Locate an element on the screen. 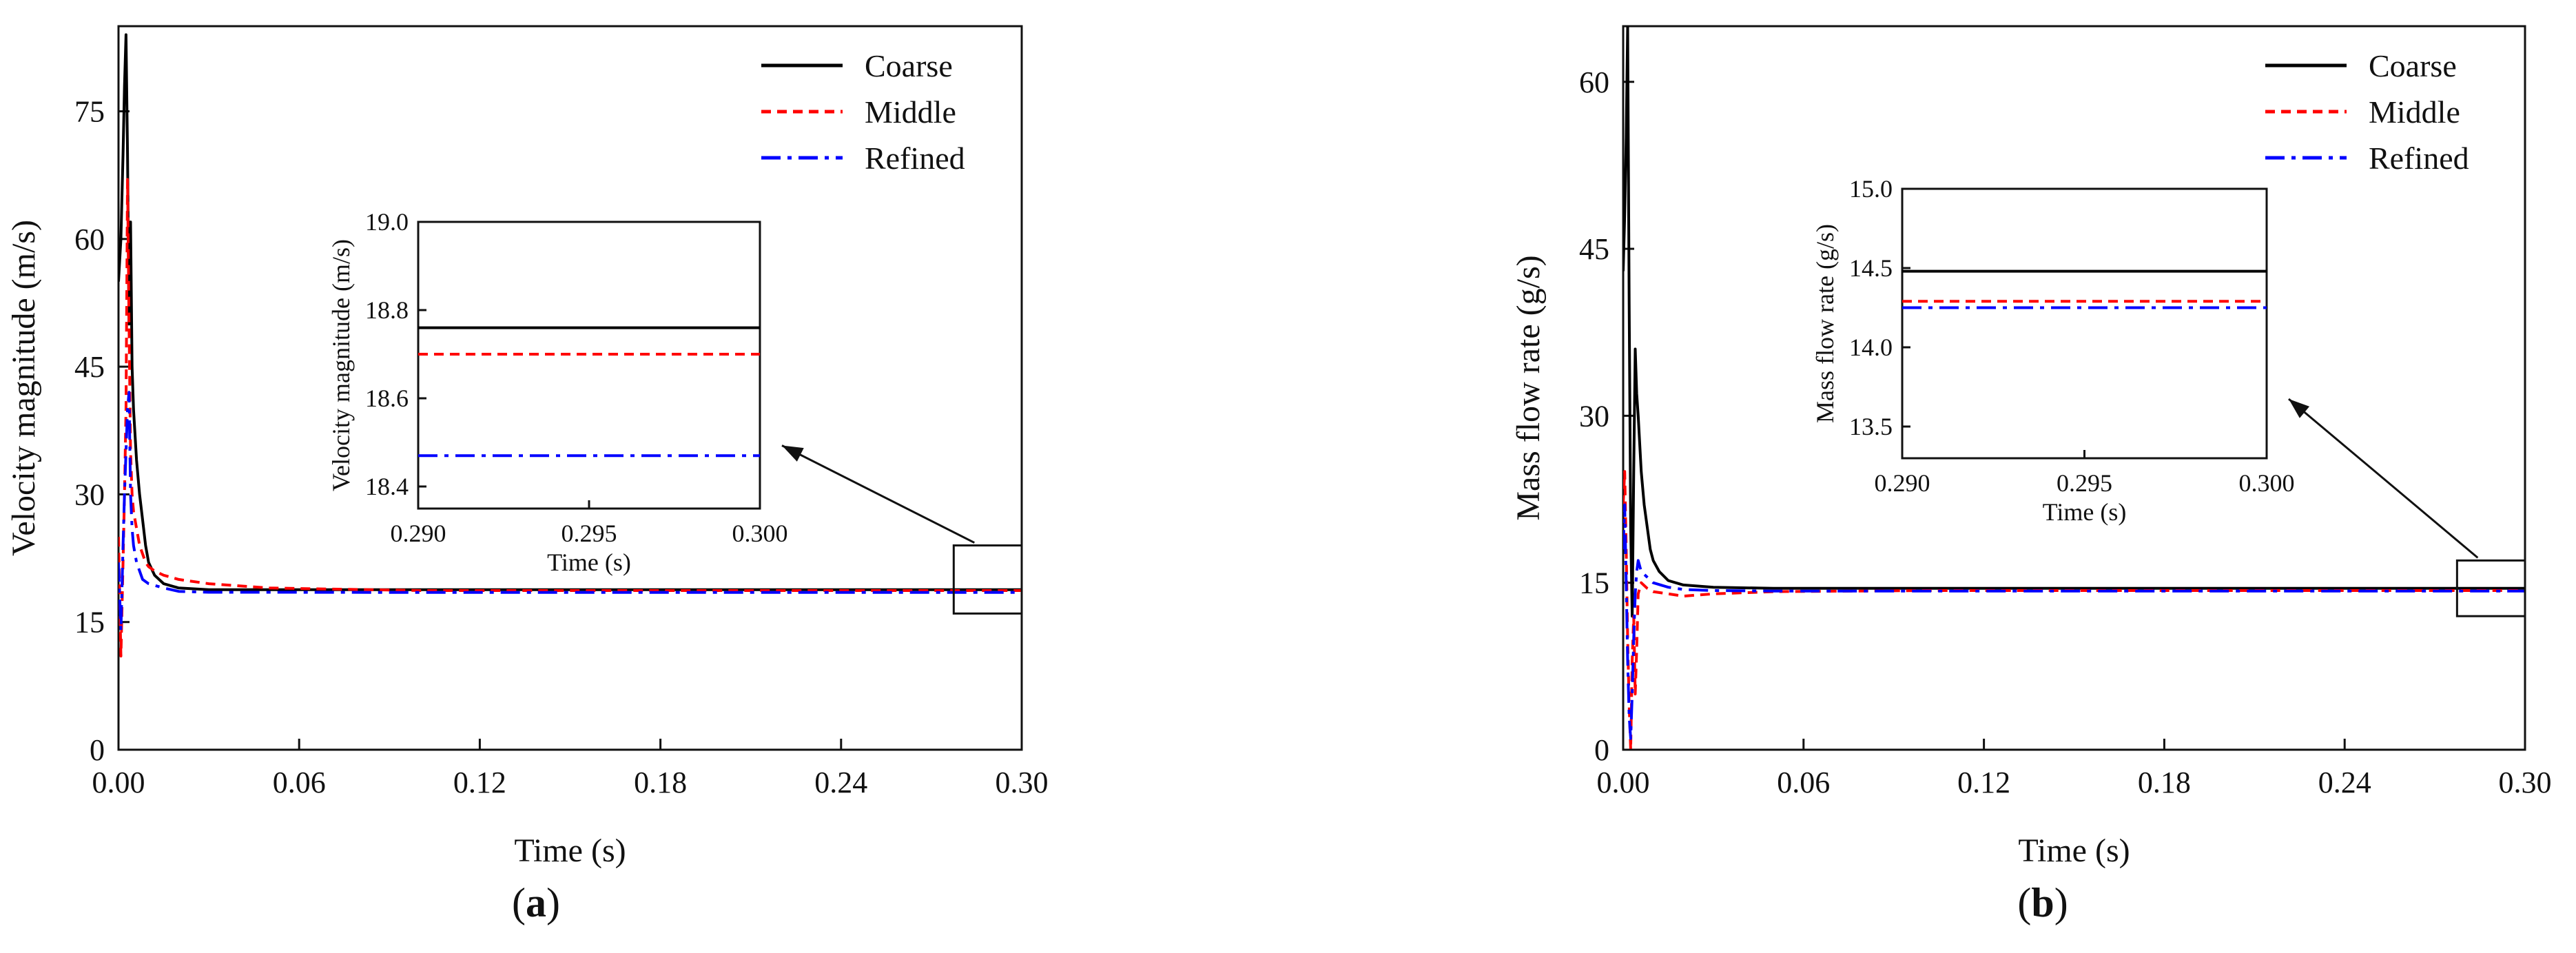  inset-y-tick-label: 18.8 is located at coordinates (387, 310).